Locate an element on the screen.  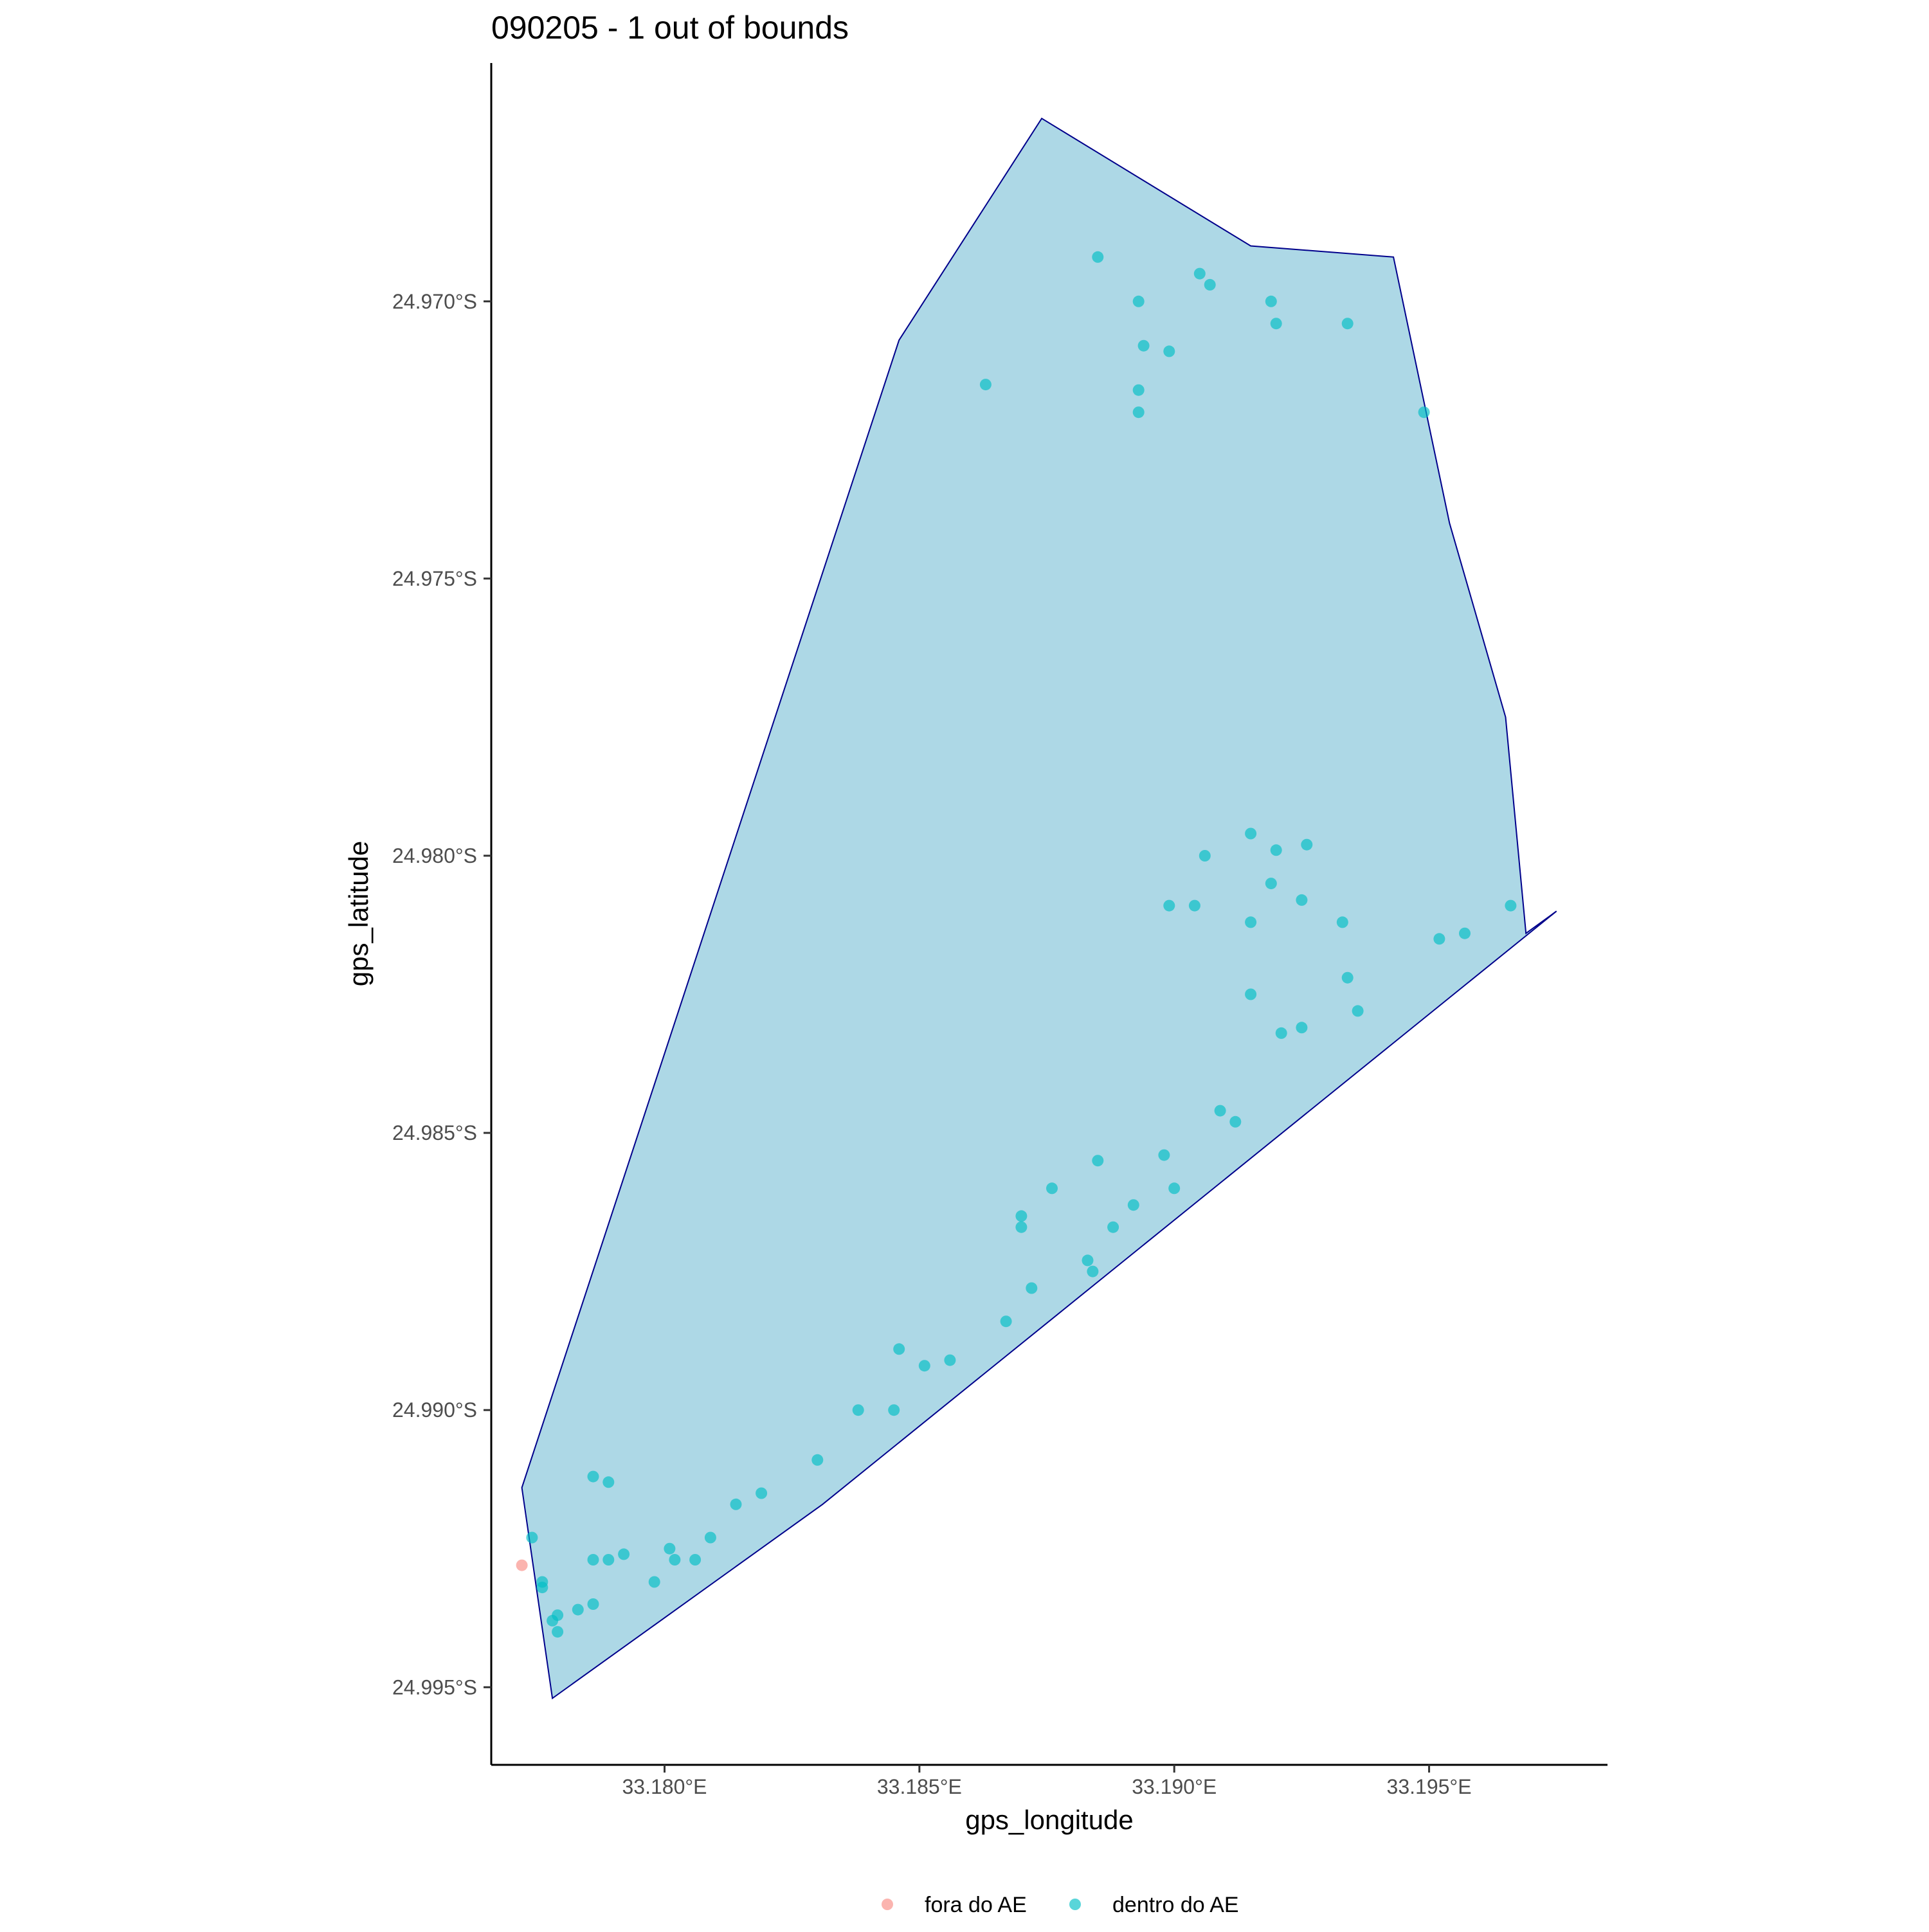
x-tick-label: 33.180°E is located at coordinates (664, 1786).